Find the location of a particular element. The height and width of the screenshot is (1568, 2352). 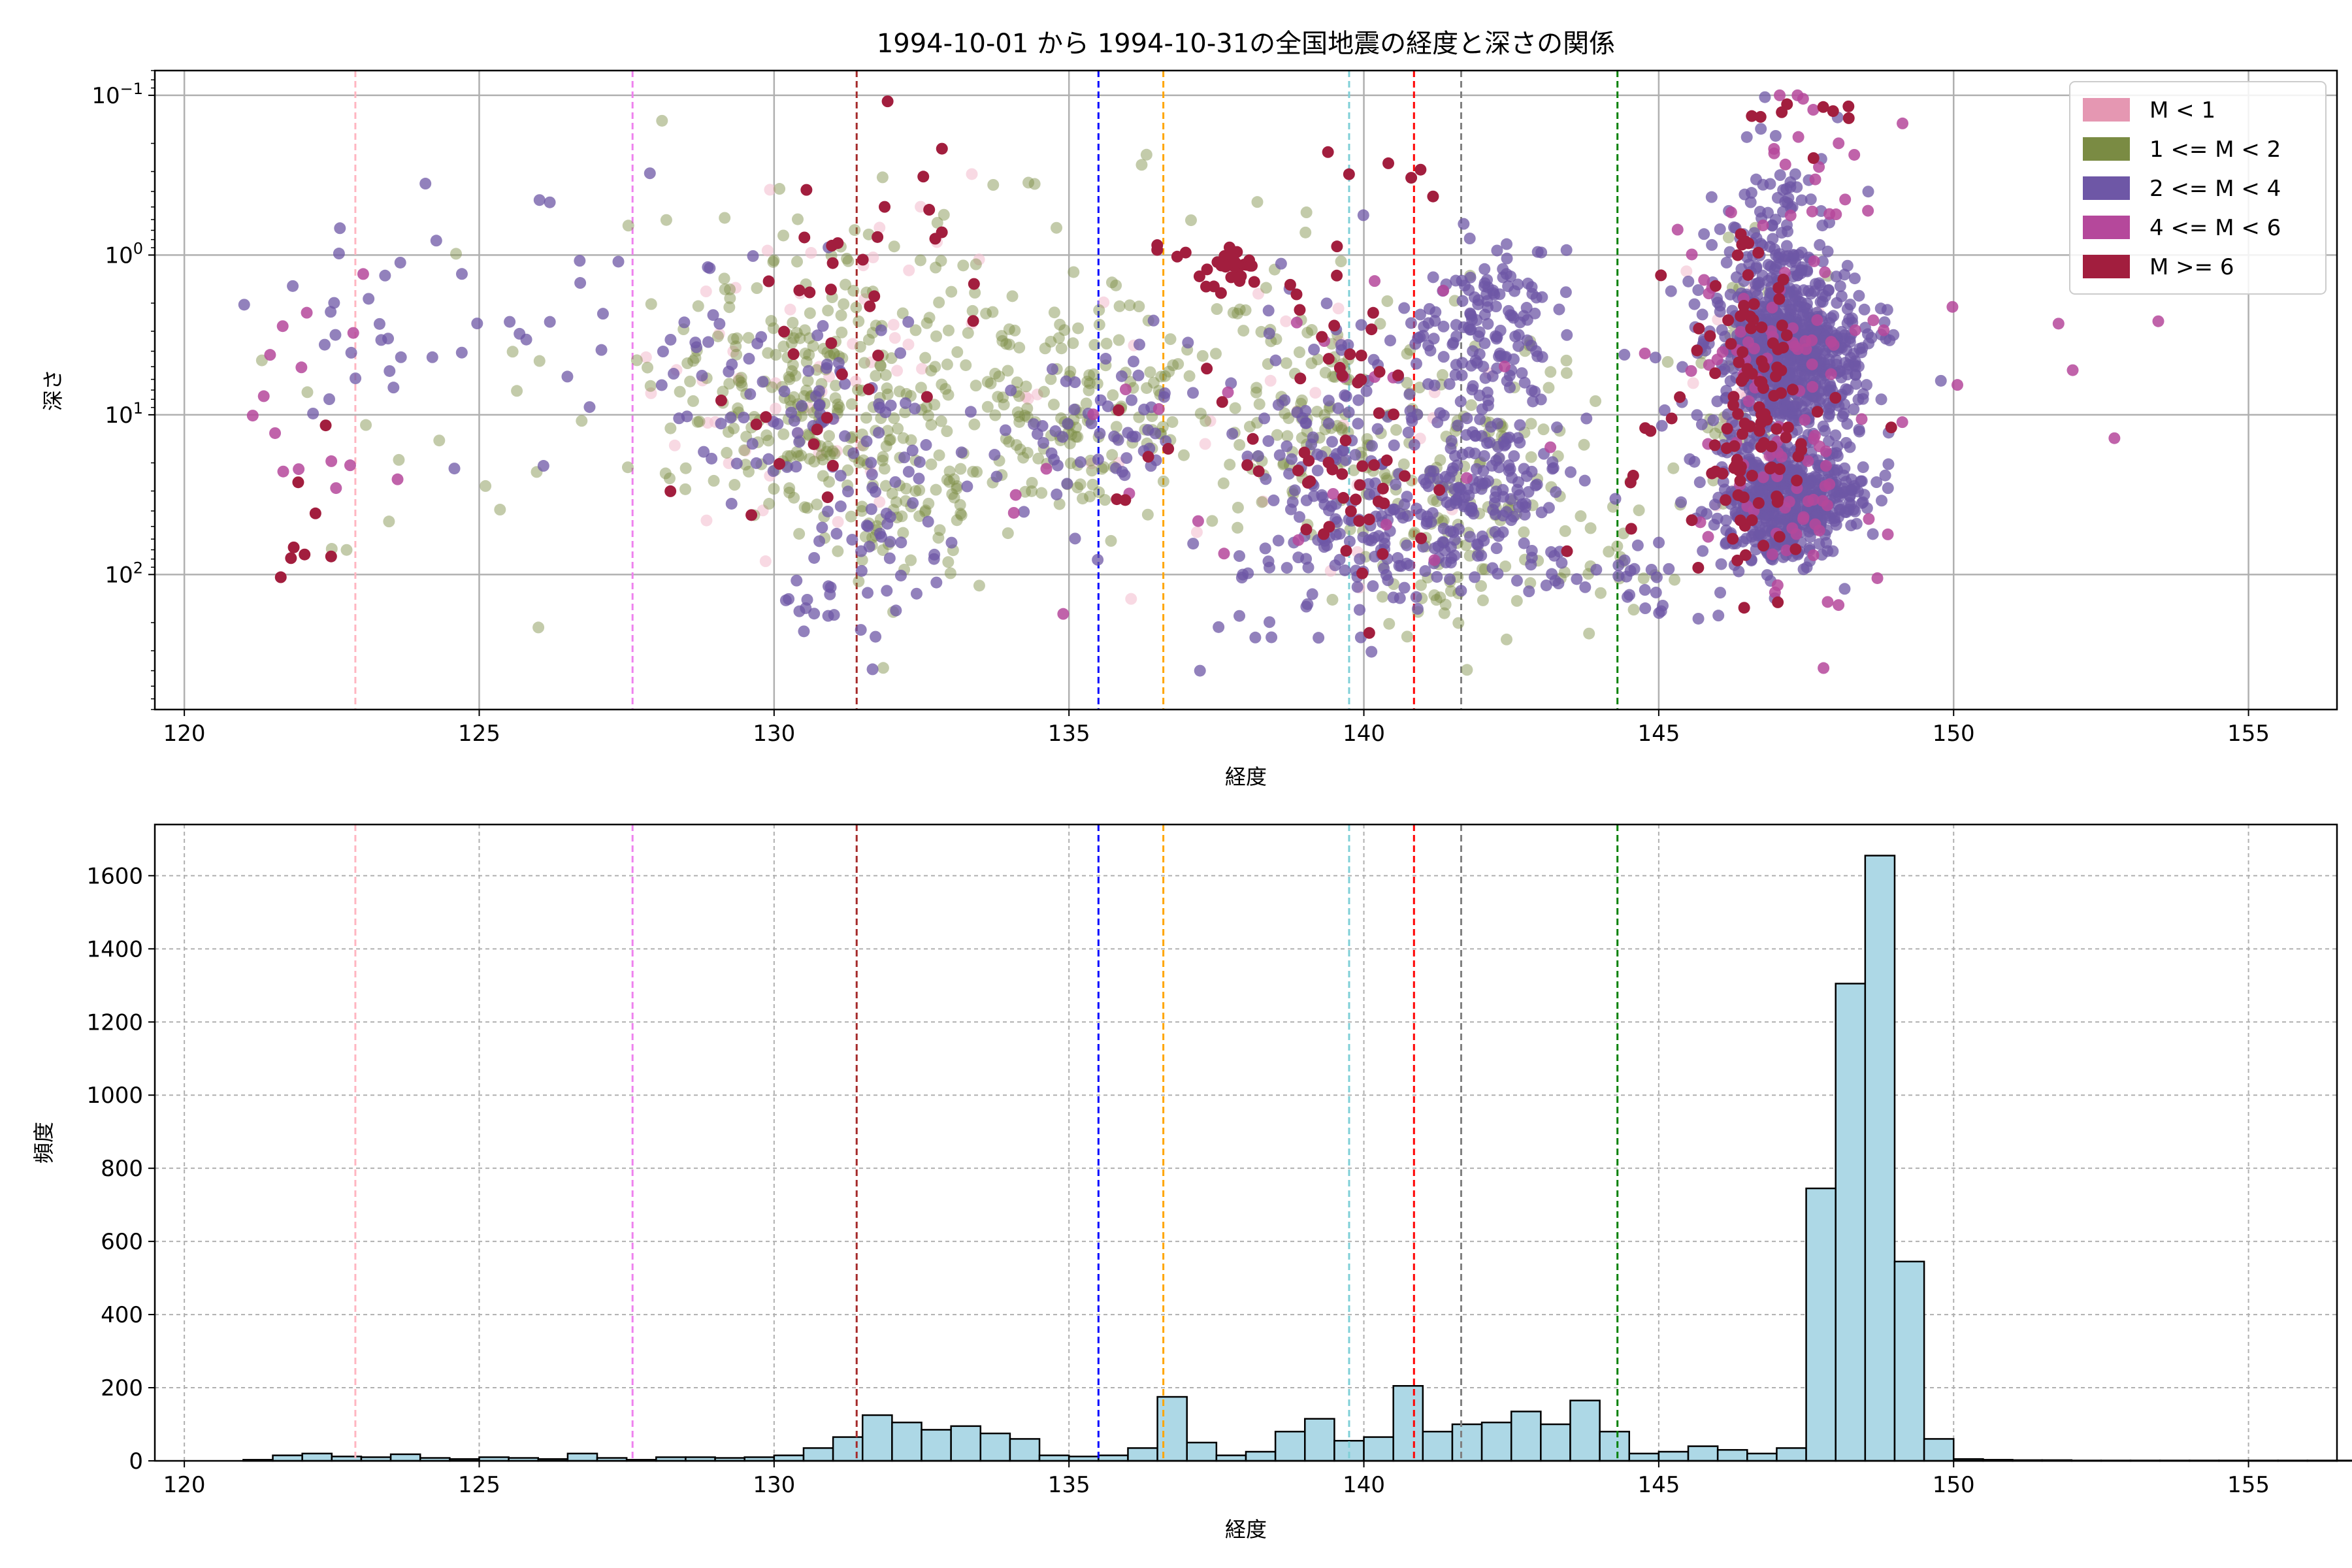

histogram-y-axis-label: 頻度 is located at coordinates (43, 1143).